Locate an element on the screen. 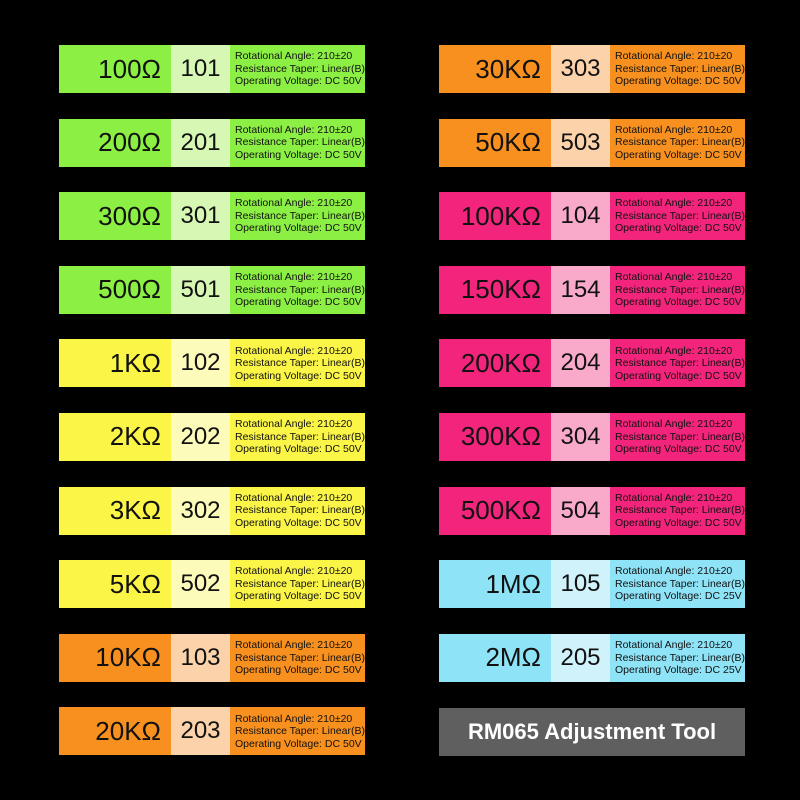  resistance-value: 150KΩ is located at coordinates (495, 289).